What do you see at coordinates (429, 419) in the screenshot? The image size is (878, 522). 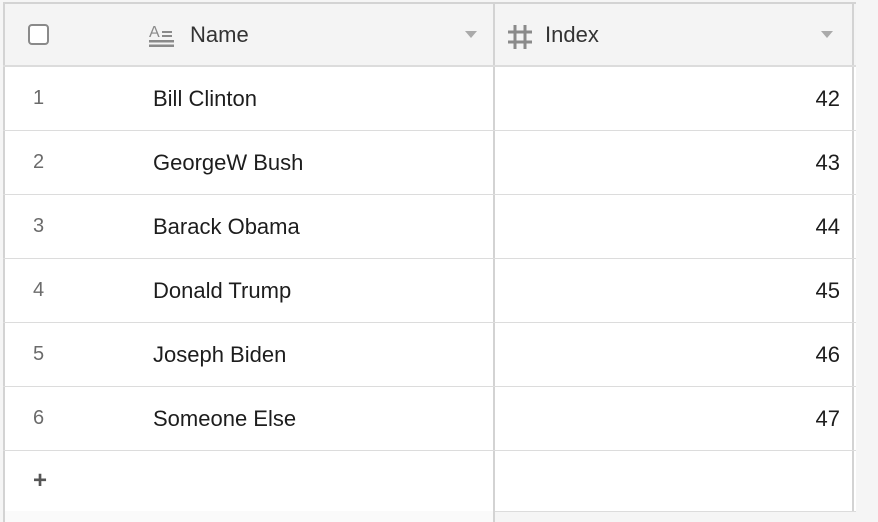 I see `table-row: 6 Someone Else 47` at bounding box center [429, 419].